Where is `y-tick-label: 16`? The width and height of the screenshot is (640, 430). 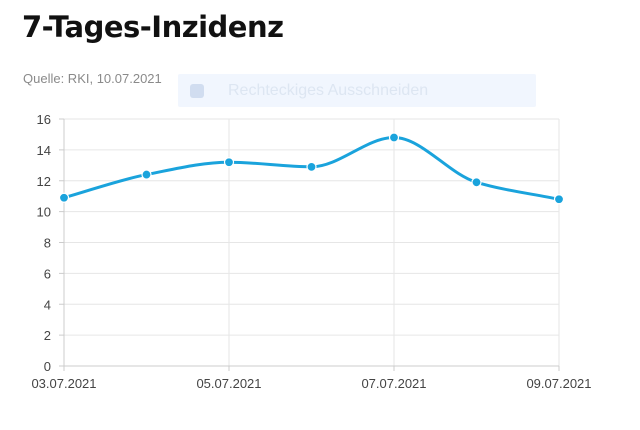 y-tick-label: 16 is located at coordinates (44, 119).